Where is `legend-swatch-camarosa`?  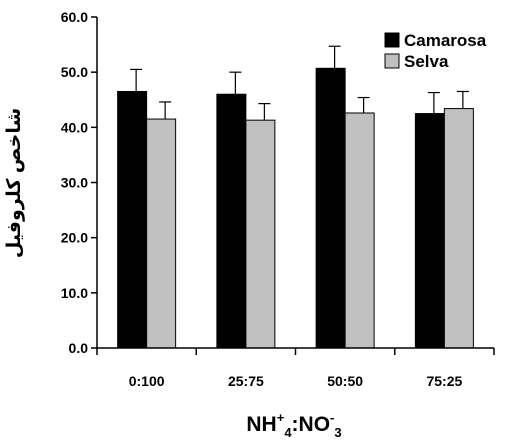
legend-swatch-camarosa is located at coordinates (392, 40).